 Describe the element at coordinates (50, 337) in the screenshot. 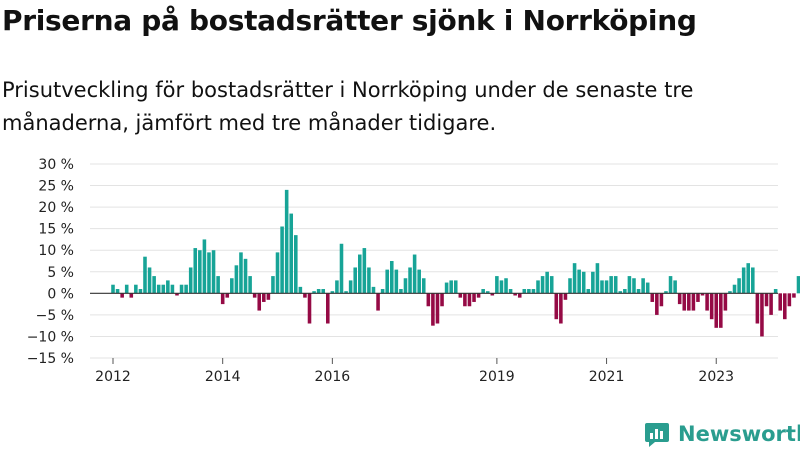

I see `y-tick-label: −10 %` at that location.